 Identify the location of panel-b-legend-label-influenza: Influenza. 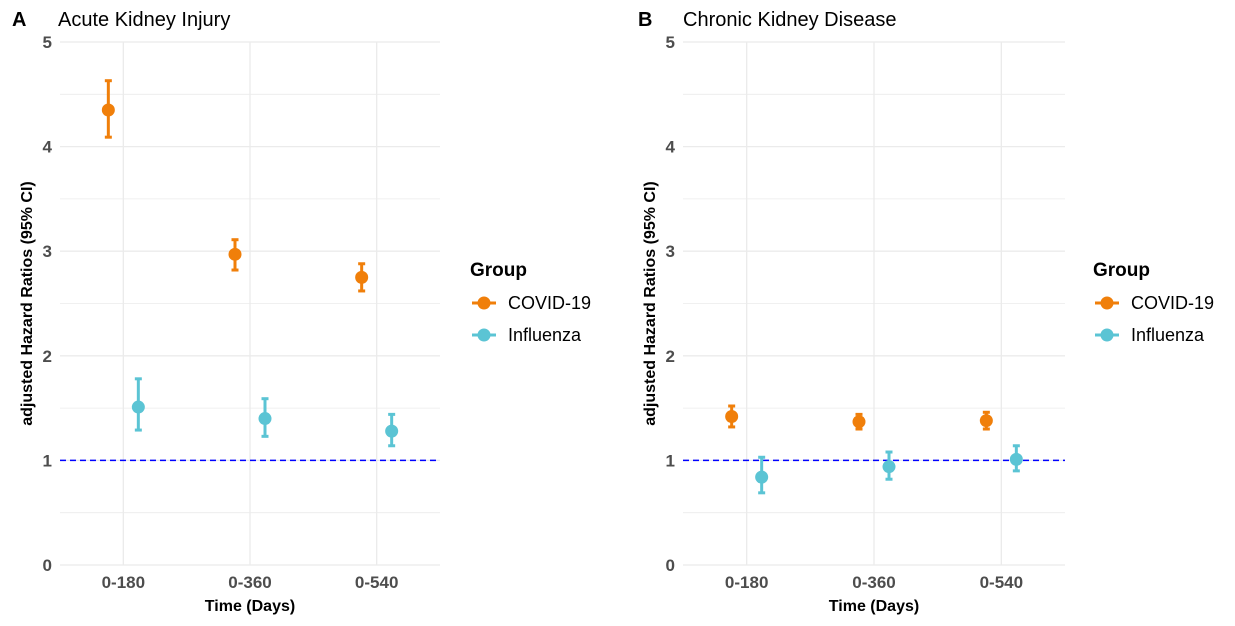
(1168, 335).